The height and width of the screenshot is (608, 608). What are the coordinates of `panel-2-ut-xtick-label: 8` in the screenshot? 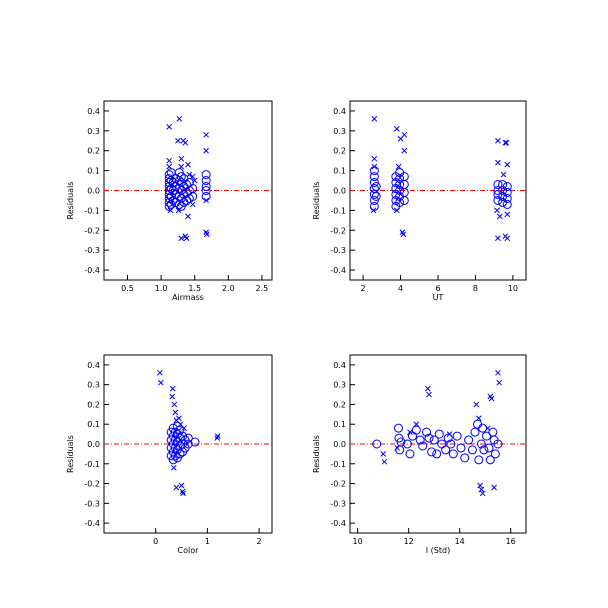 It's located at (475, 288).